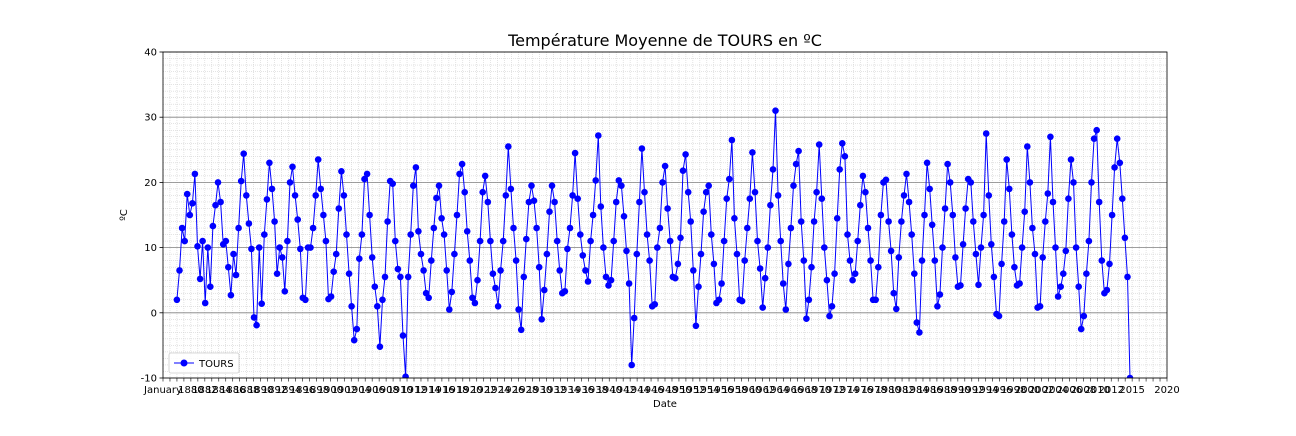 The width and height of the screenshot is (1296, 436). Describe the element at coordinates (344, 390) in the screenshot. I see `x-tick-label: 1902` at that location.